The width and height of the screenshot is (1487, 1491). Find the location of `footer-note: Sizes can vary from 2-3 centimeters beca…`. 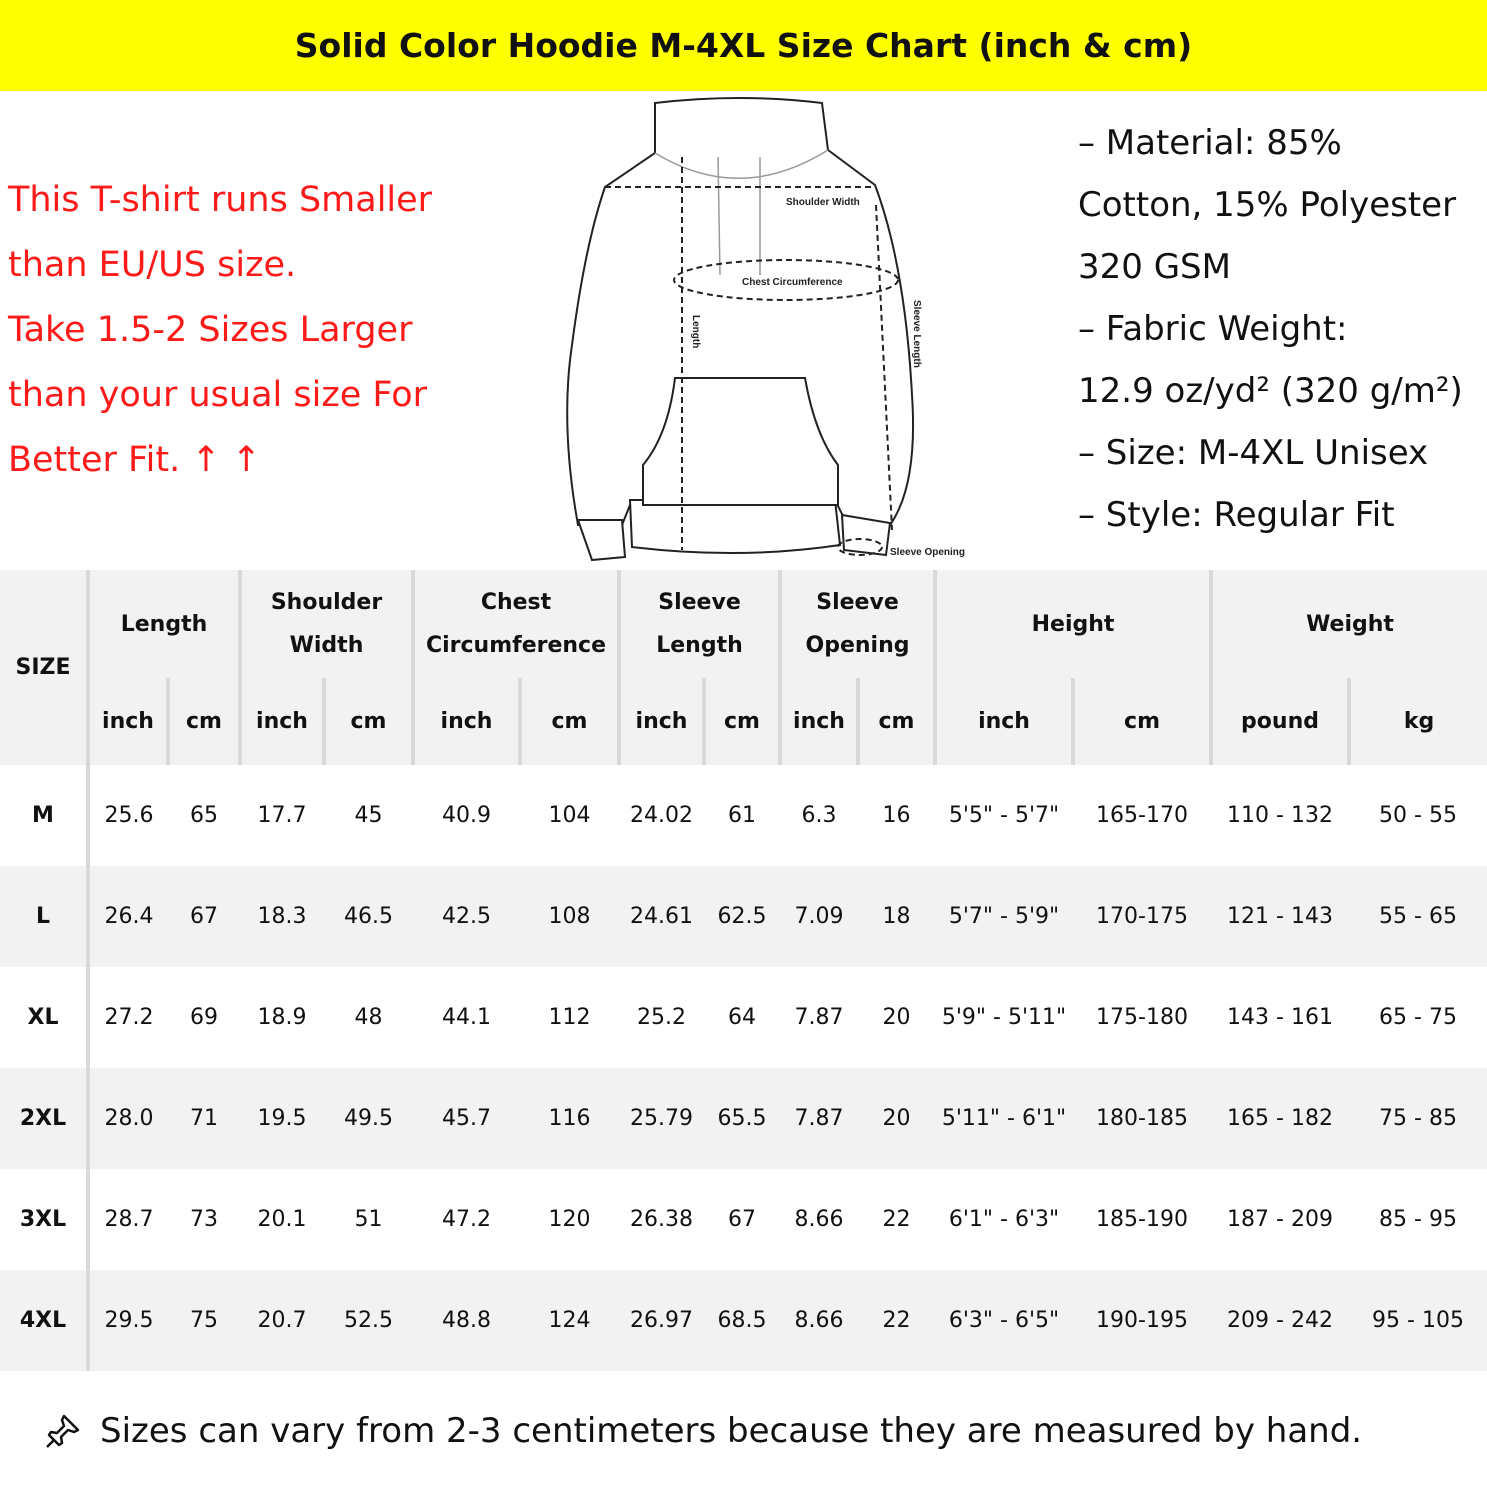

footer-note: Sizes can vary from 2-3 centimeters beca… is located at coordinates (743, 1431).